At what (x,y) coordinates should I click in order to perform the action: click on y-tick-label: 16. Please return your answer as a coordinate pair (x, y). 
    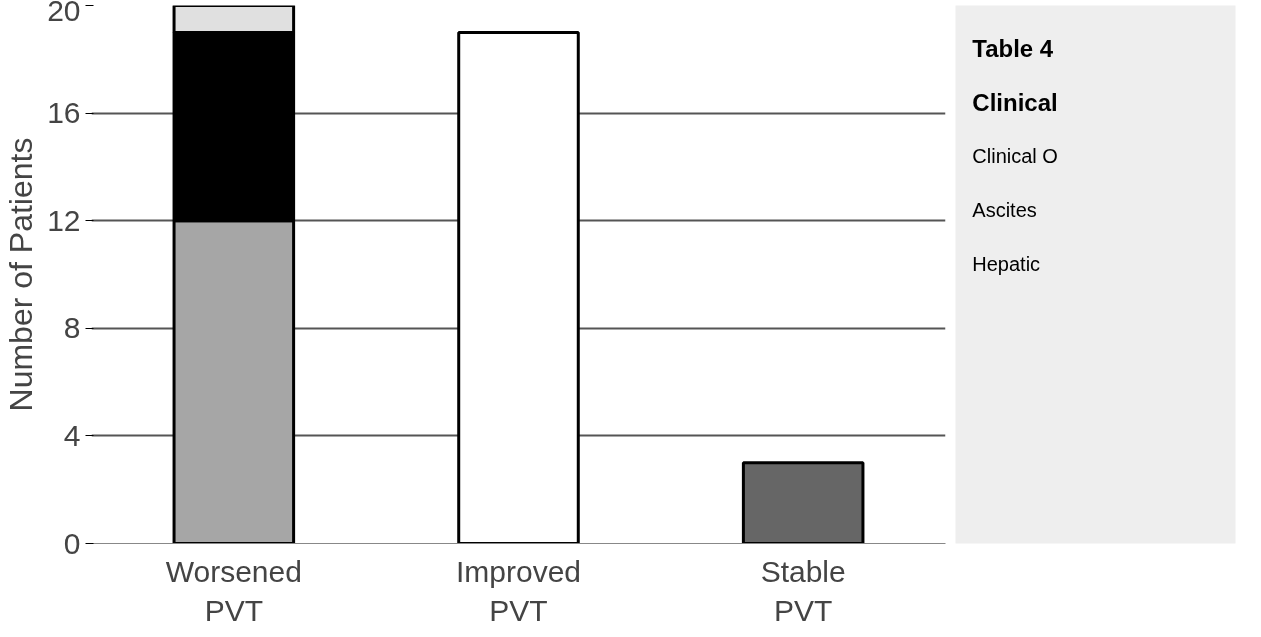
    Looking at the image, I should click on (64, 113).